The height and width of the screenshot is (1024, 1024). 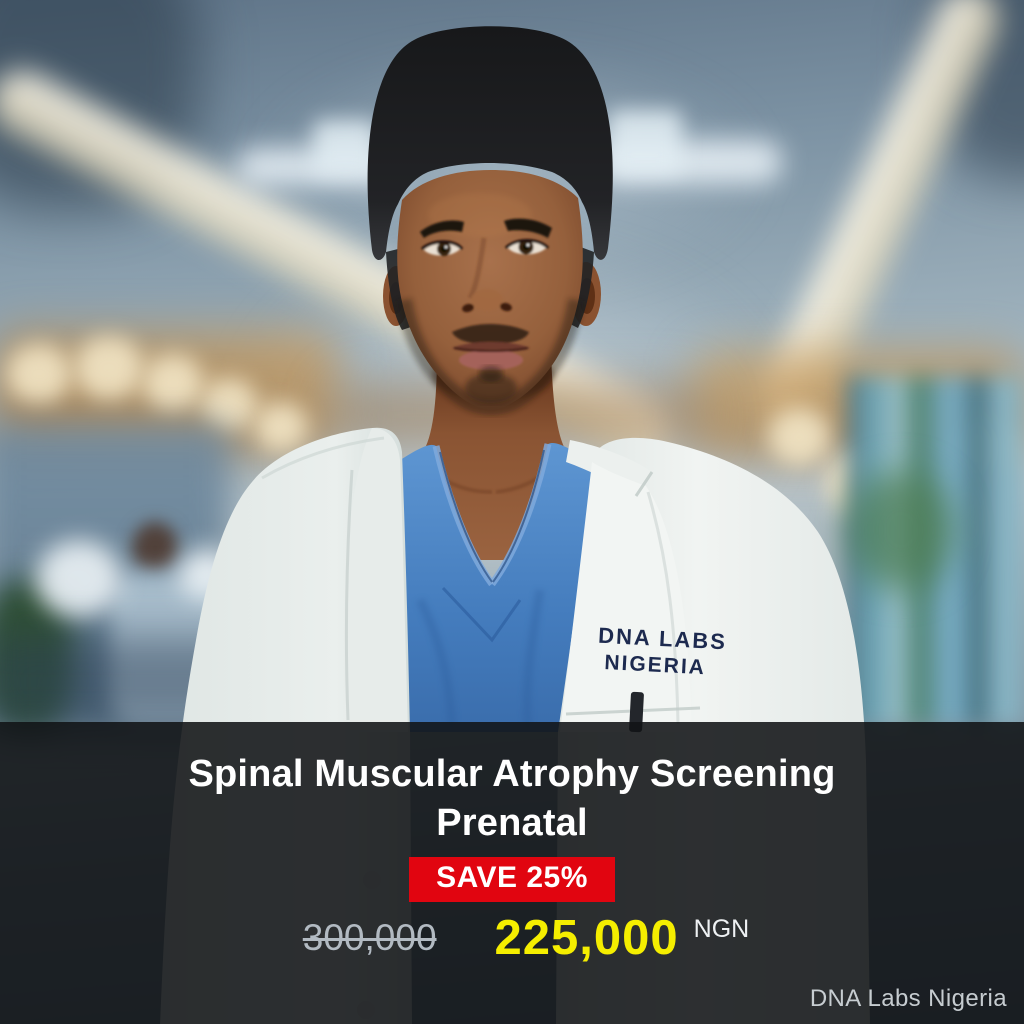 I want to click on right-eyelid, so click(x=527, y=244).